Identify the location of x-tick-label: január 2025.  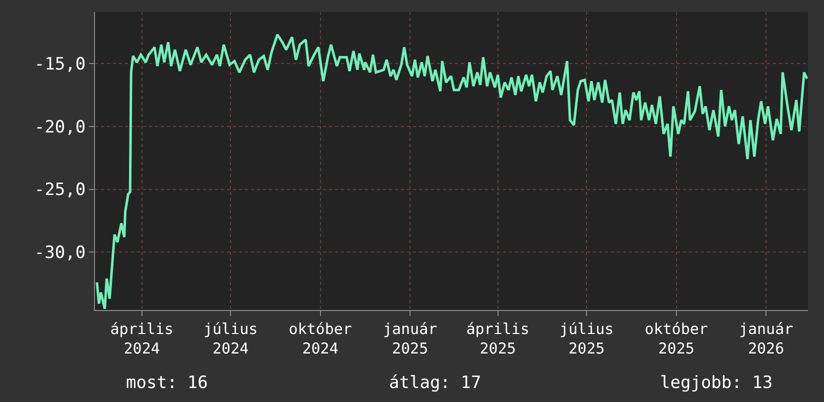
(410, 339).